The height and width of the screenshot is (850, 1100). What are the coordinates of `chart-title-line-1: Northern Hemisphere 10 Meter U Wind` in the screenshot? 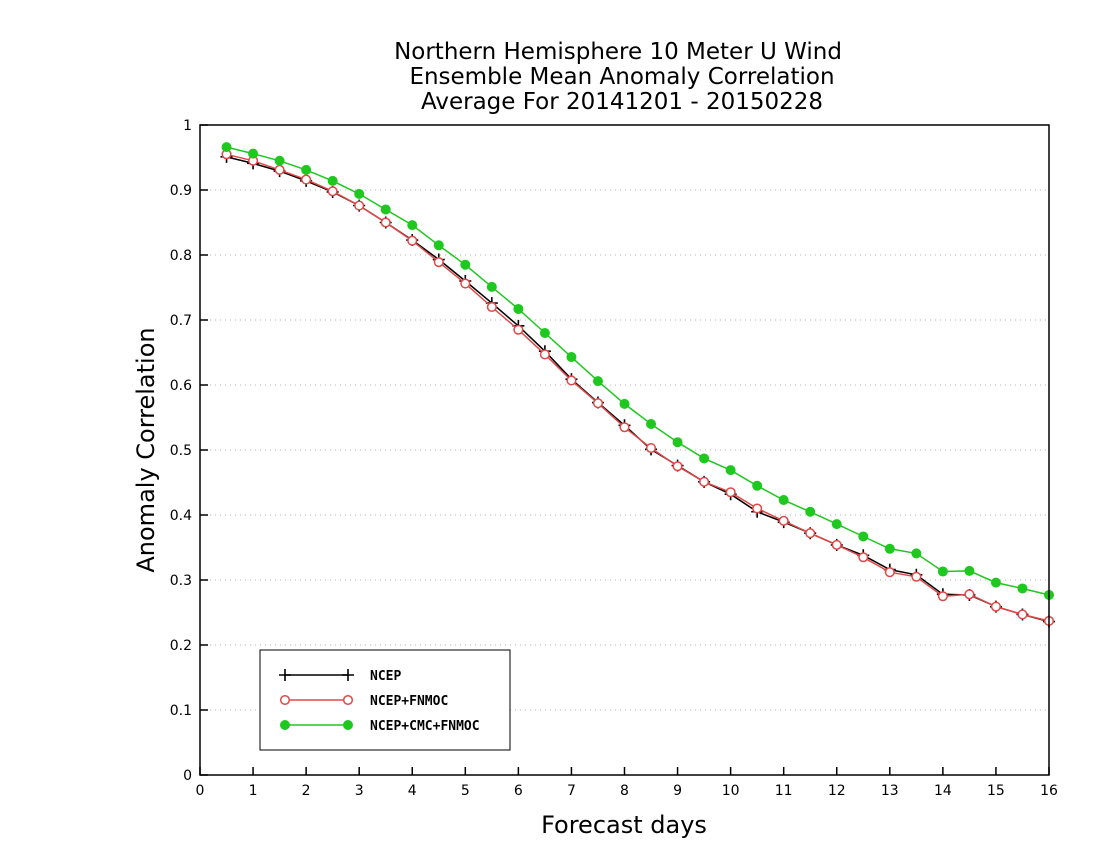 It's located at (618, 52).